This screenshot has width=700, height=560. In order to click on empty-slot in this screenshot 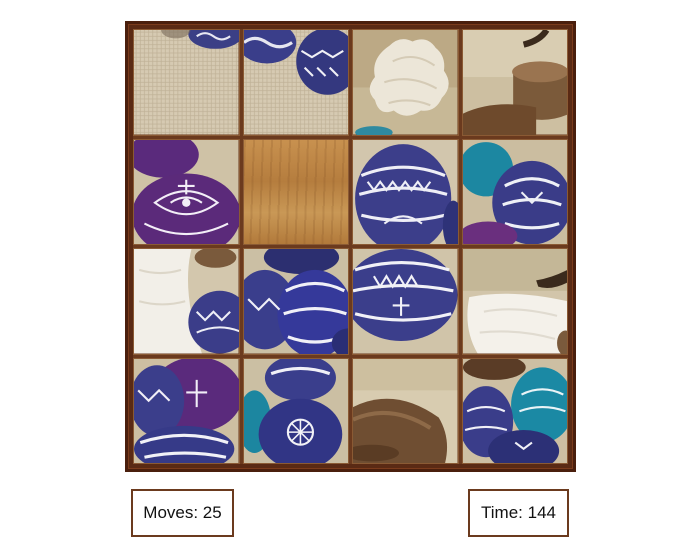, I will do `click(295, 191)`.